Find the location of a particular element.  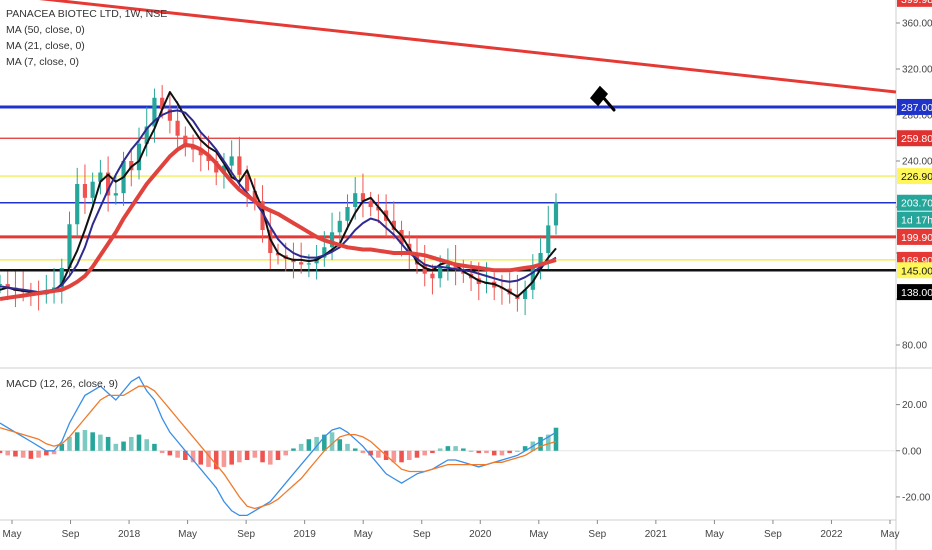

macd-legend: MACD (12, 26, close, 9) is located at coordinates (62, 384).